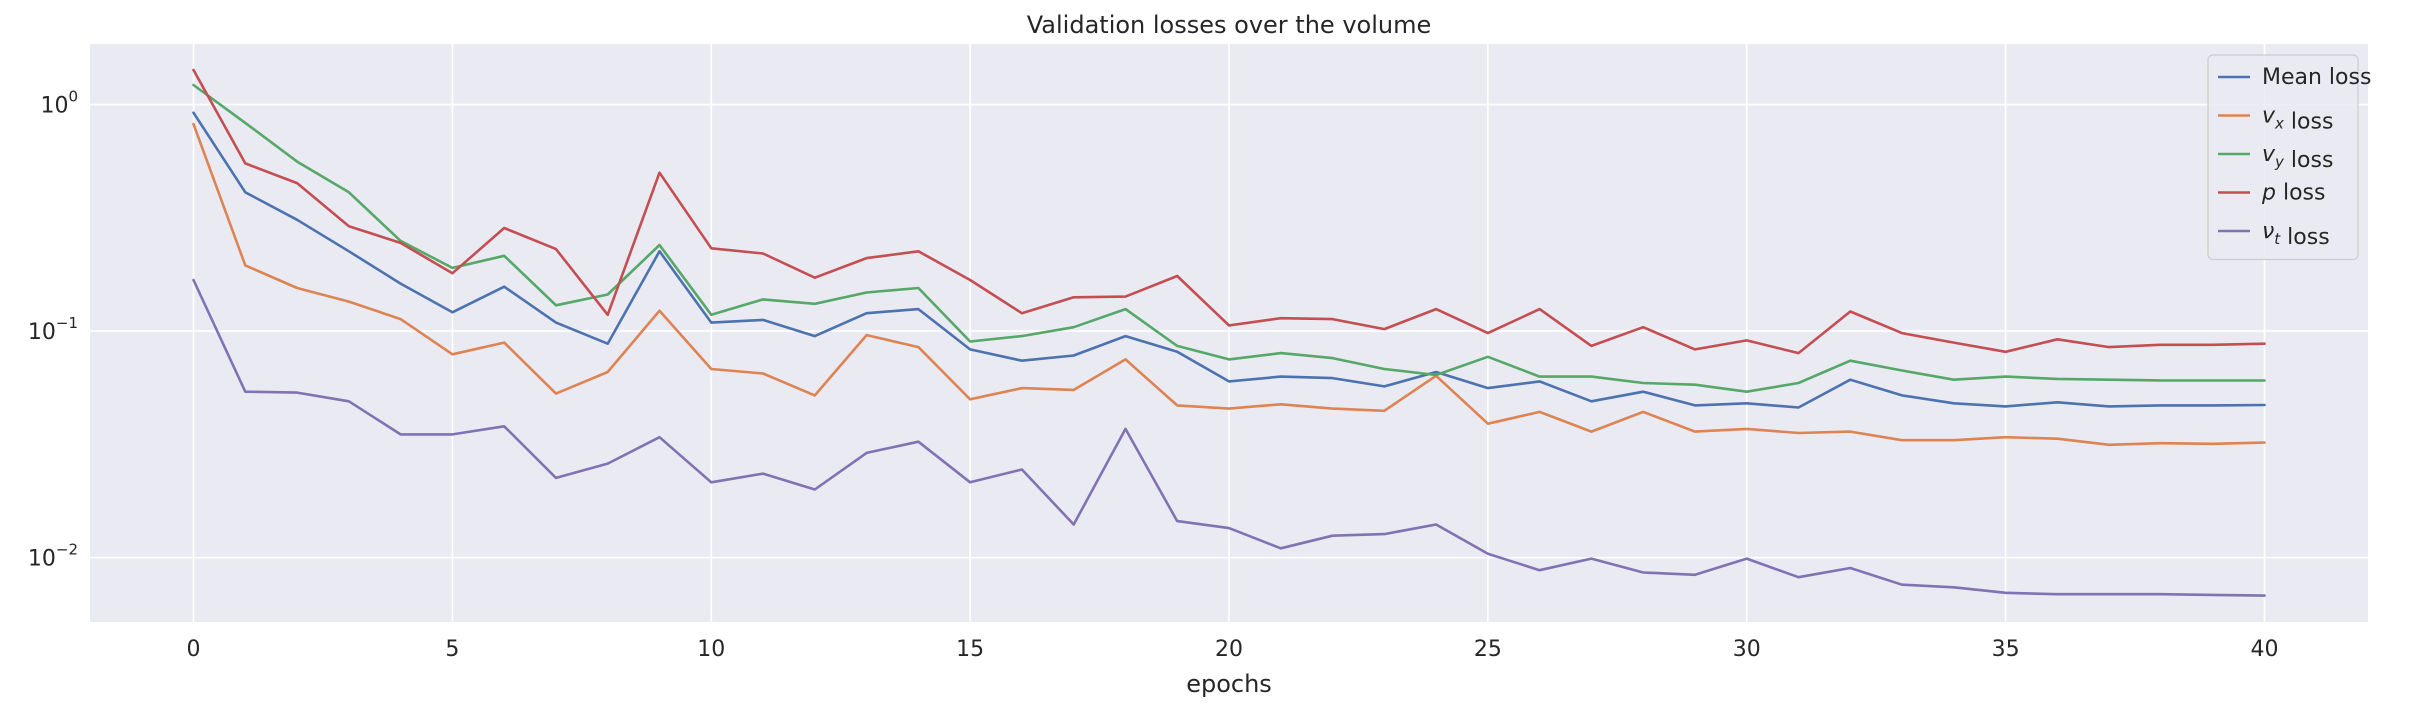  Describe the element at coordinates (711, 649) in the screenshot. I see `x-tick-label: 10` at that location.